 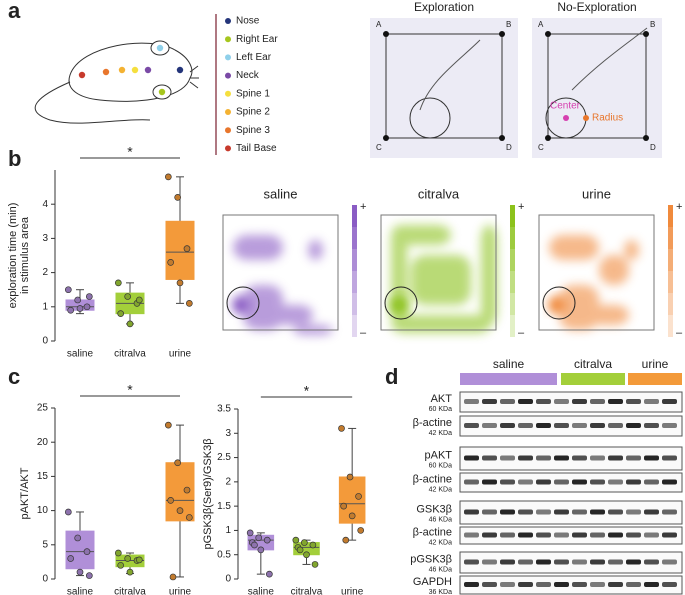 What do you see at coordinates (180, 591) in the screenshot?
I see `x-tick-label: urine` at bounding box center [180, 591].